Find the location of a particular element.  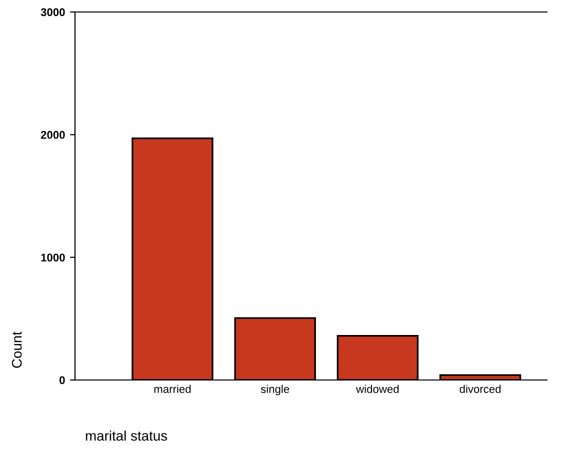

y-tick-label: 3000 is located at coordinates (52, 12).